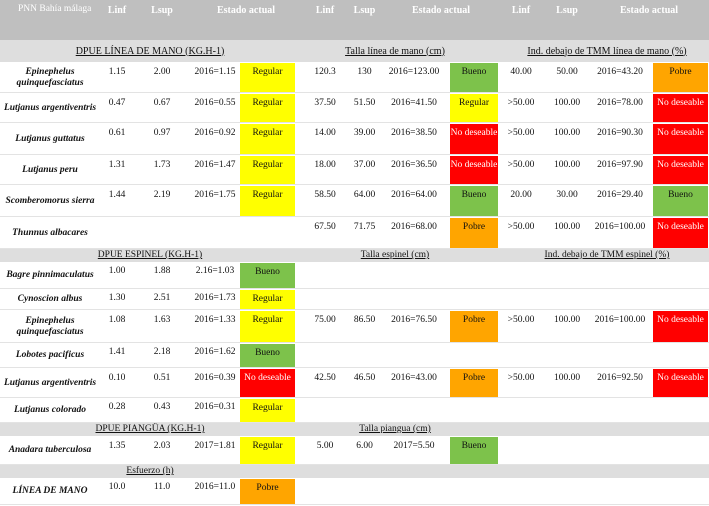 The image size is (709, 506). Describe the element at coordinates (364, 227) in the screenshot. I see `value-cell: 71.75` at that location.